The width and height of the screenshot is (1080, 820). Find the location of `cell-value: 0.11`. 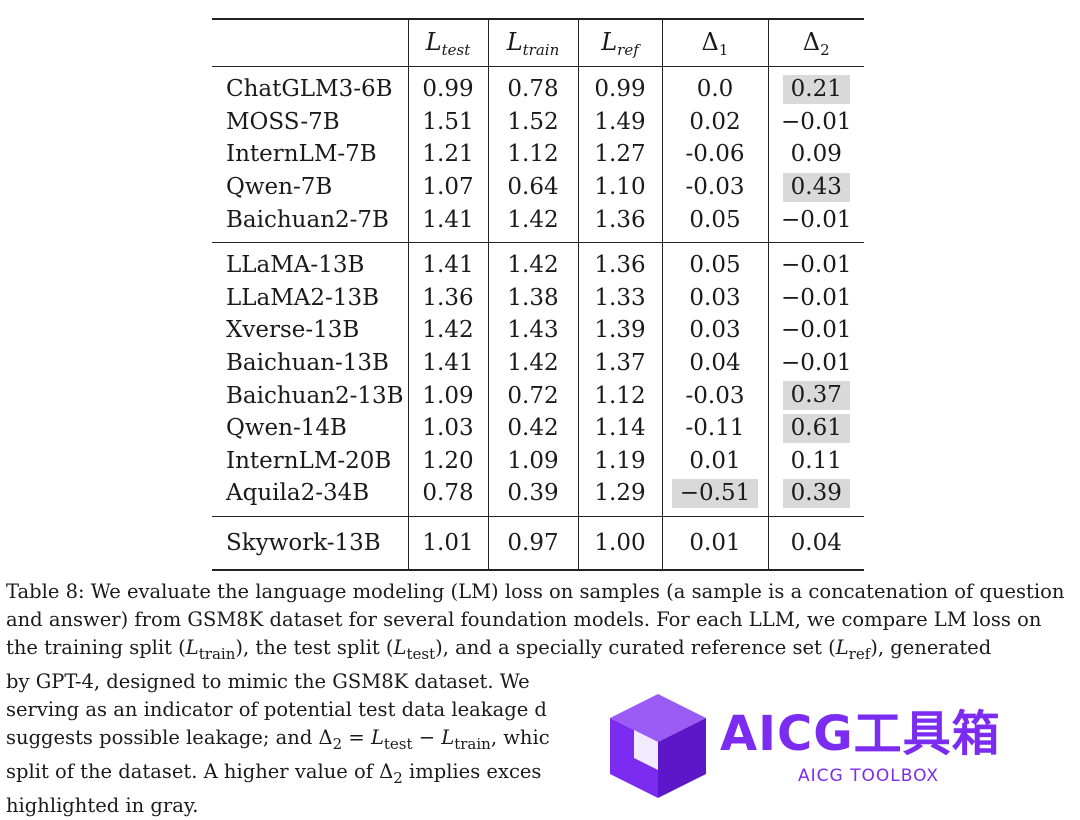

cell-value: 0.11 is located at coordinates (816, 460).